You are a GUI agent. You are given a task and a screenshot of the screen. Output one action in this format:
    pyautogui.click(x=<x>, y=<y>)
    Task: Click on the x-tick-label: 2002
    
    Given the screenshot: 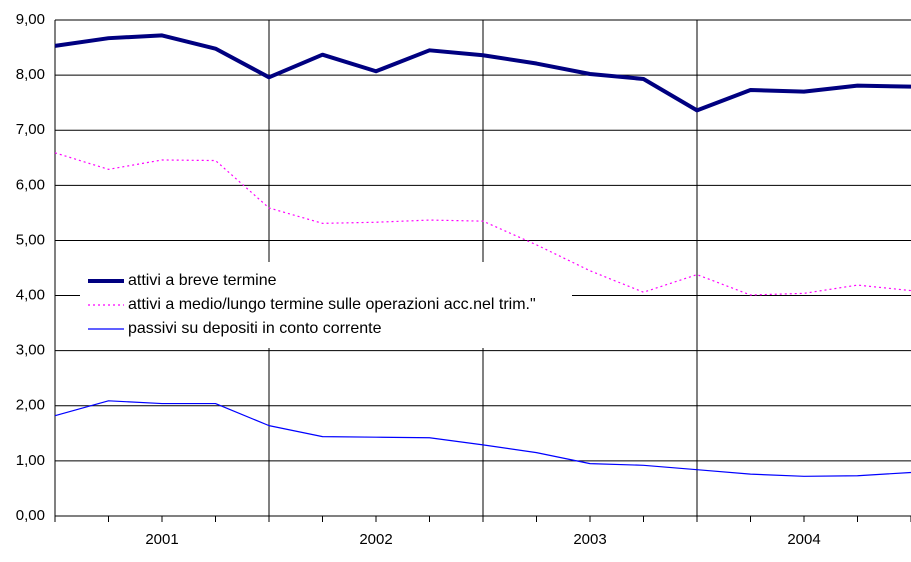 What is the action you would take?
    pyautogui.click(x=375, y=539)
    